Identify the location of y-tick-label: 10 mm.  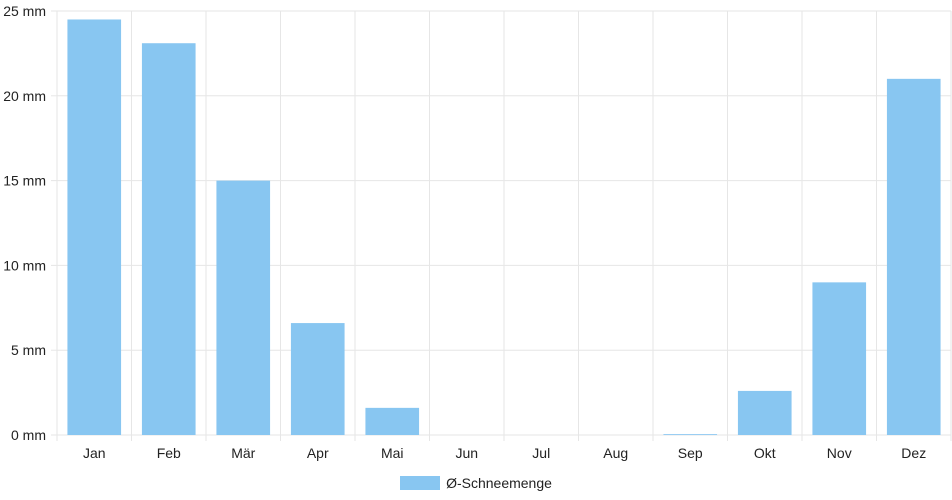
(24, 265).